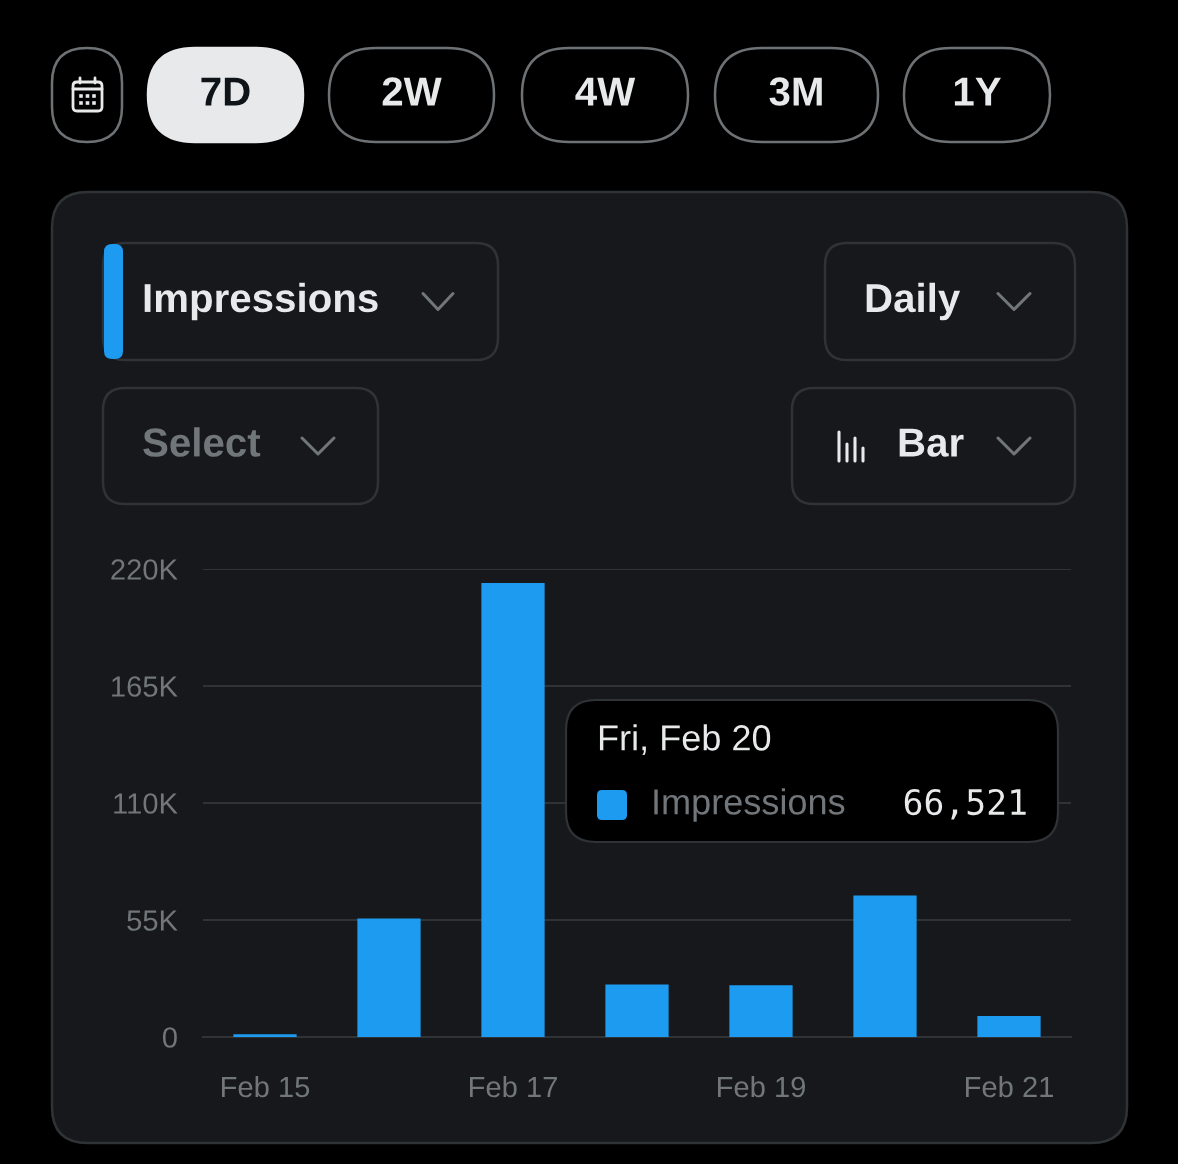  What do you see at coordinates (685, 739) in the screenshot?
I see `annotation: Fri, Feb 20` at bounding box center [685, 739].